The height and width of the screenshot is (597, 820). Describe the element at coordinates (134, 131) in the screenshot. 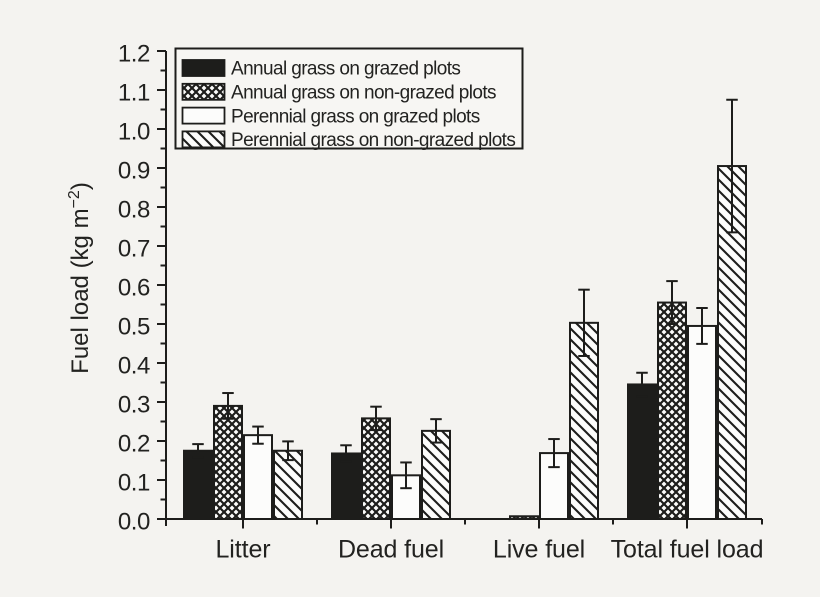

I see `y-tick-label: 1.0` at that location.